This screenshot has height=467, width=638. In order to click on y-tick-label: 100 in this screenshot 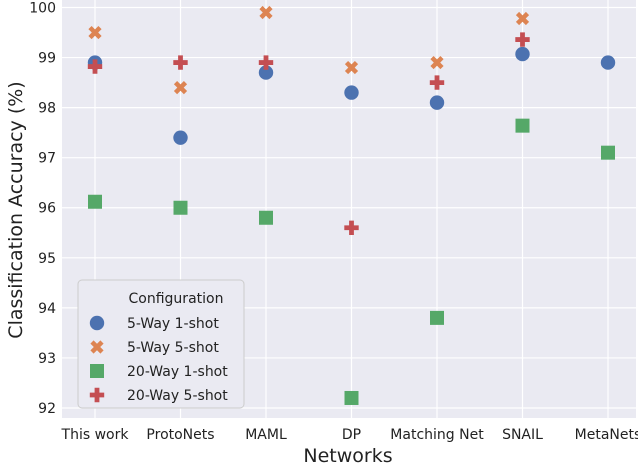, I will do `click(42, 9)`.